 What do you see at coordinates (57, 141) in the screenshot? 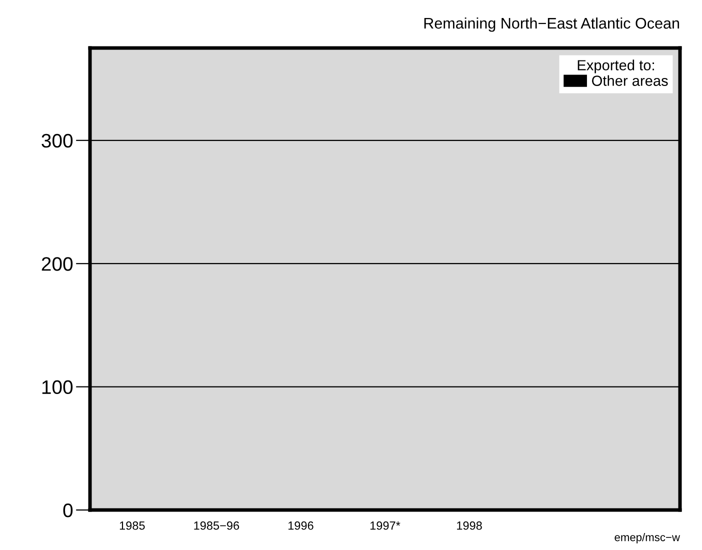
I see `y-tick-label: 300` at bounding box center [57, 141].